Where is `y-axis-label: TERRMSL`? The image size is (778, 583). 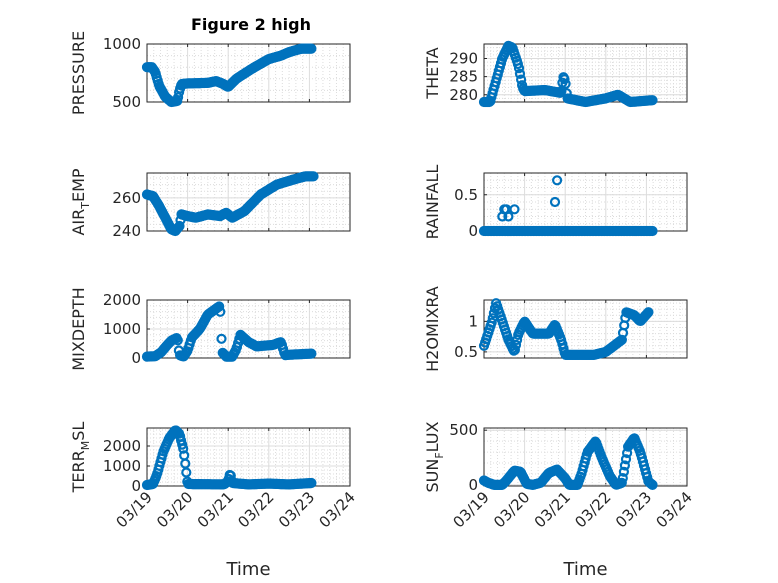 y-axis-label: TERRMSL is located at coordinates (80, 458).